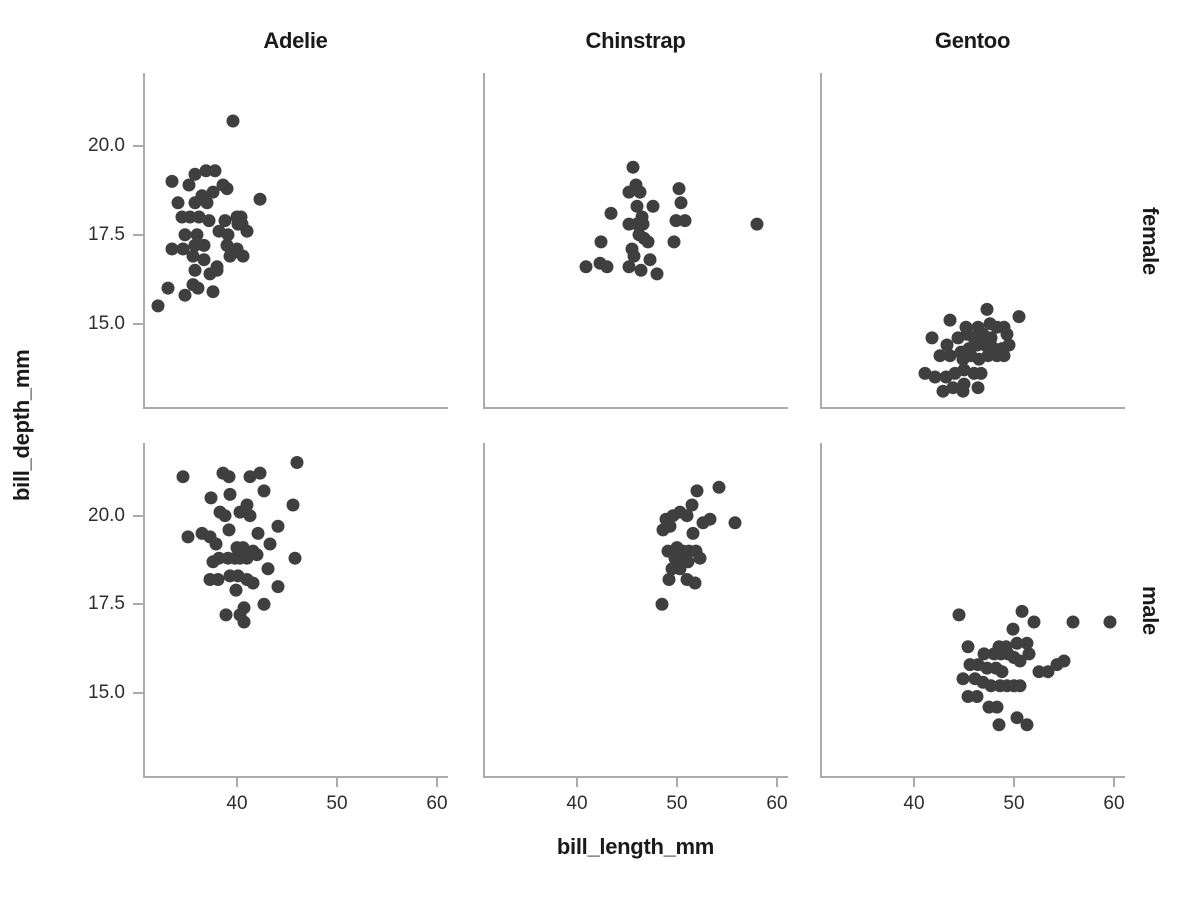  Describe the element at coordinates (106, 604) in the screenshot. I see `y-tick-label: 17.5` at that location.